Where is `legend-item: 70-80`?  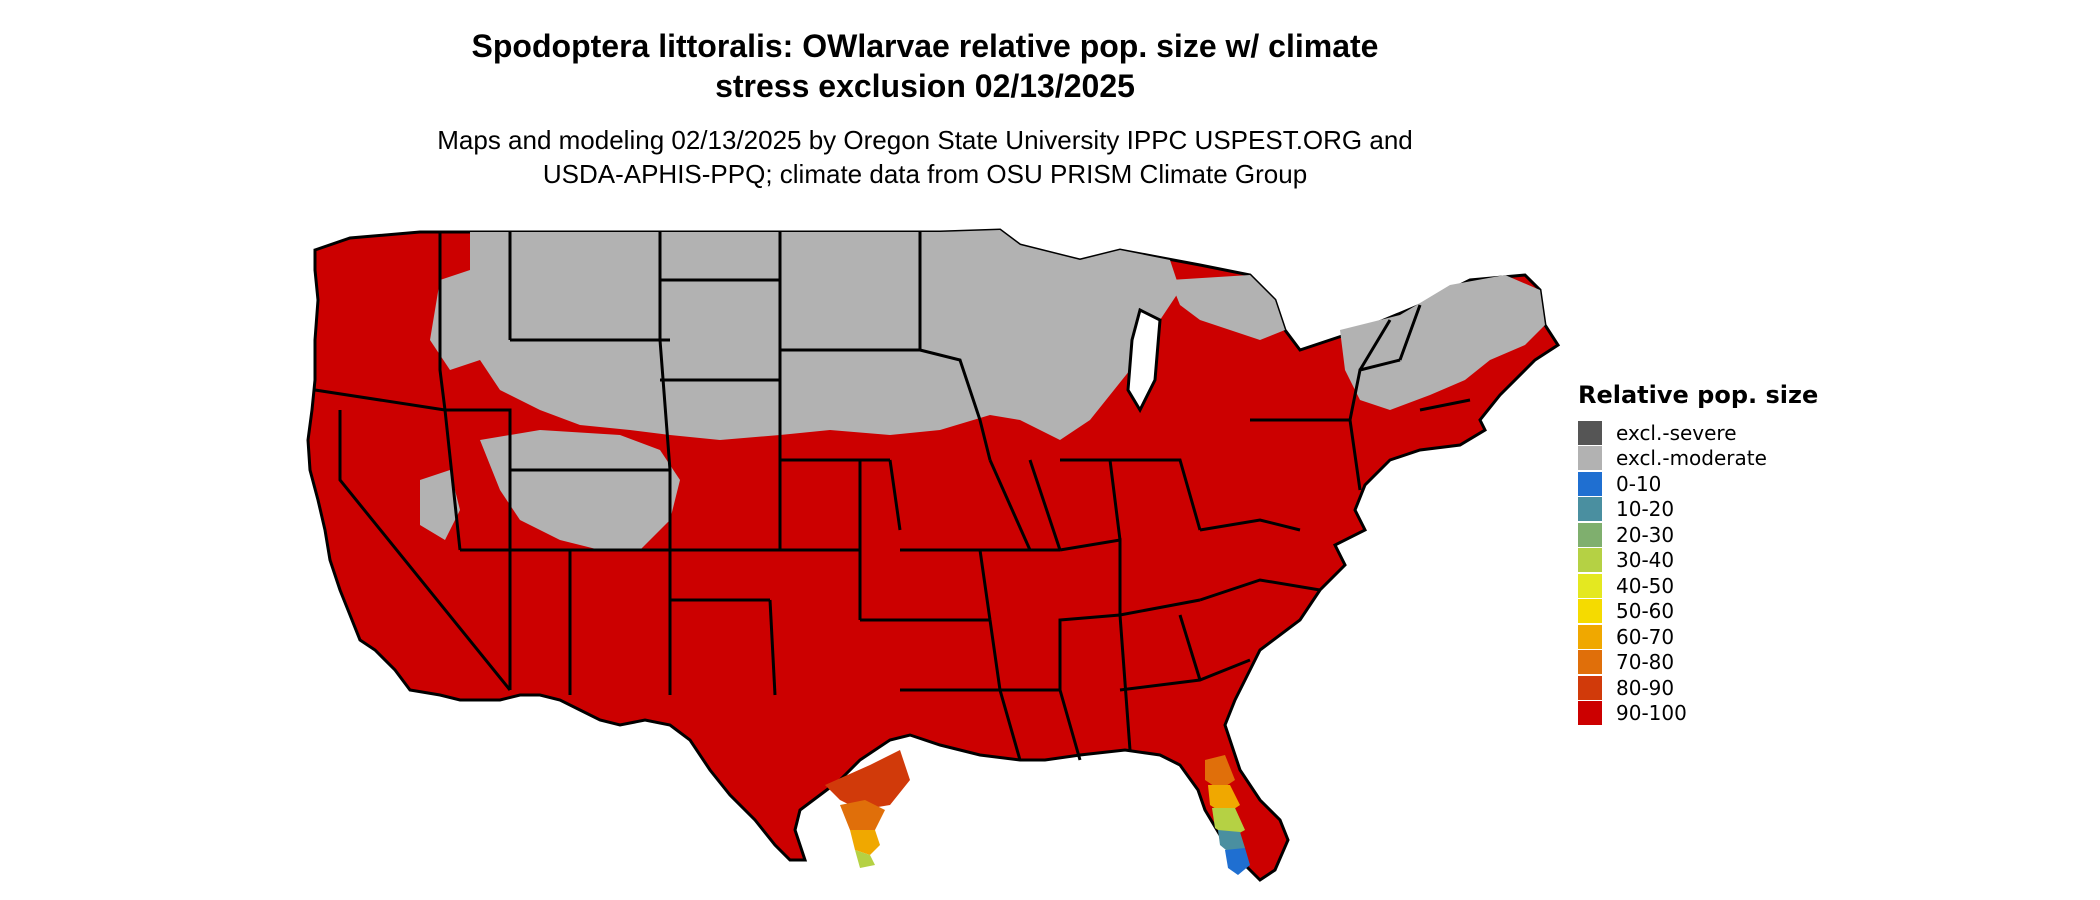 legend-item: 70-80 is located at coordinates (1698, 663).